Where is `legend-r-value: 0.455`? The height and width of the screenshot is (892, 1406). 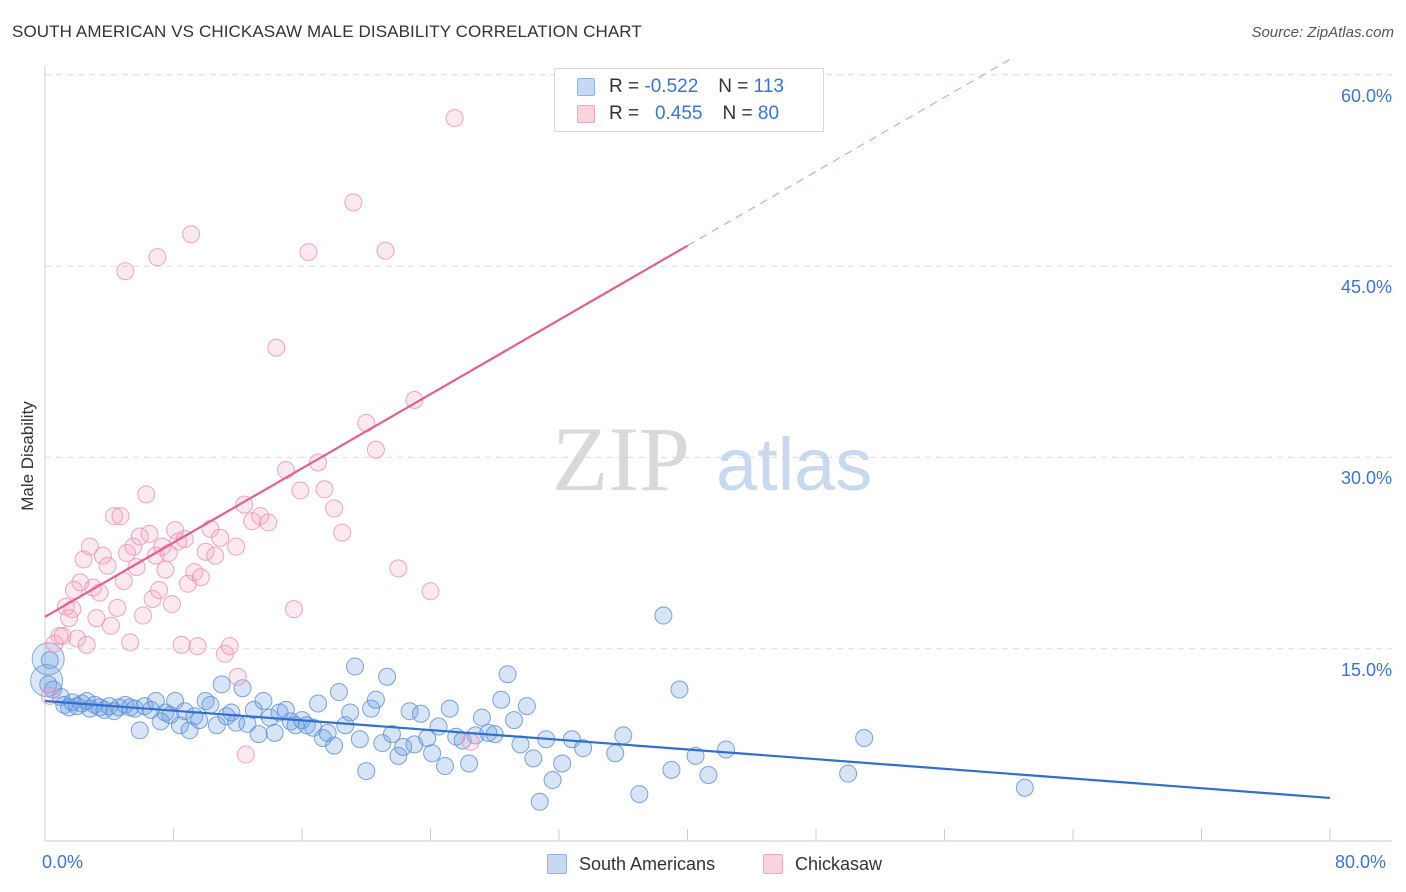 legend-r-value: 0.455 is located at coordinates (678, 113).